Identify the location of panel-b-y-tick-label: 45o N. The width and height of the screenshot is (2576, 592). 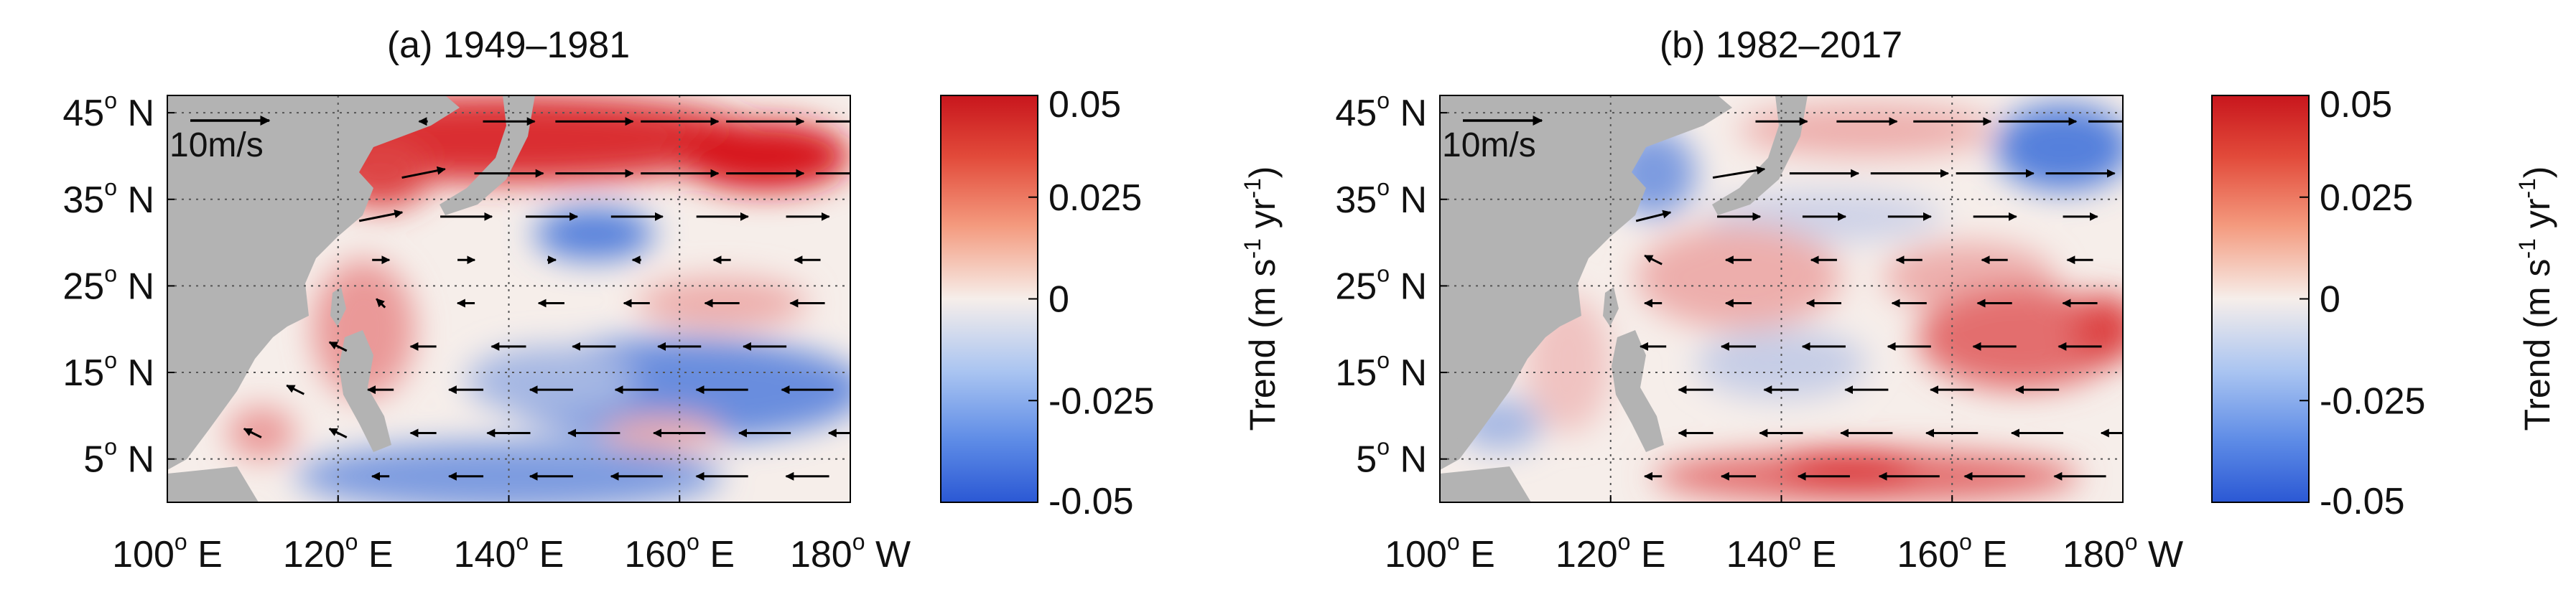
(1381, 111).